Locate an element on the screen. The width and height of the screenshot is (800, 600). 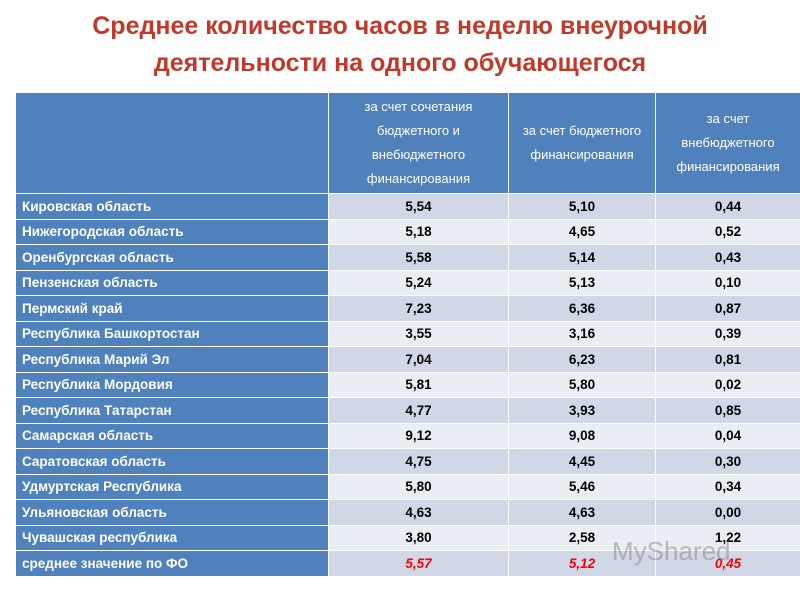
value-cell: 3,55 is located at coordinates (418, 333).